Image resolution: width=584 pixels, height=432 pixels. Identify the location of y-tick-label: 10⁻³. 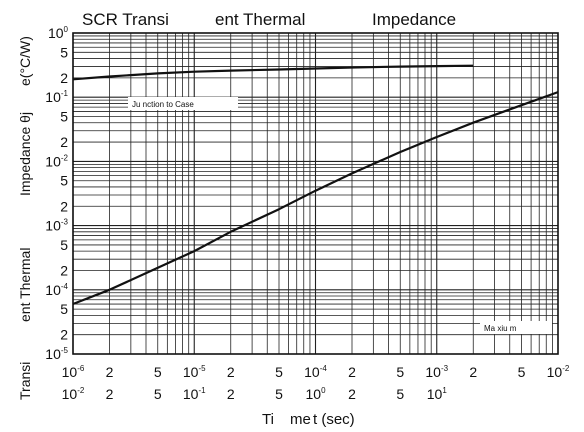
(56, 226).